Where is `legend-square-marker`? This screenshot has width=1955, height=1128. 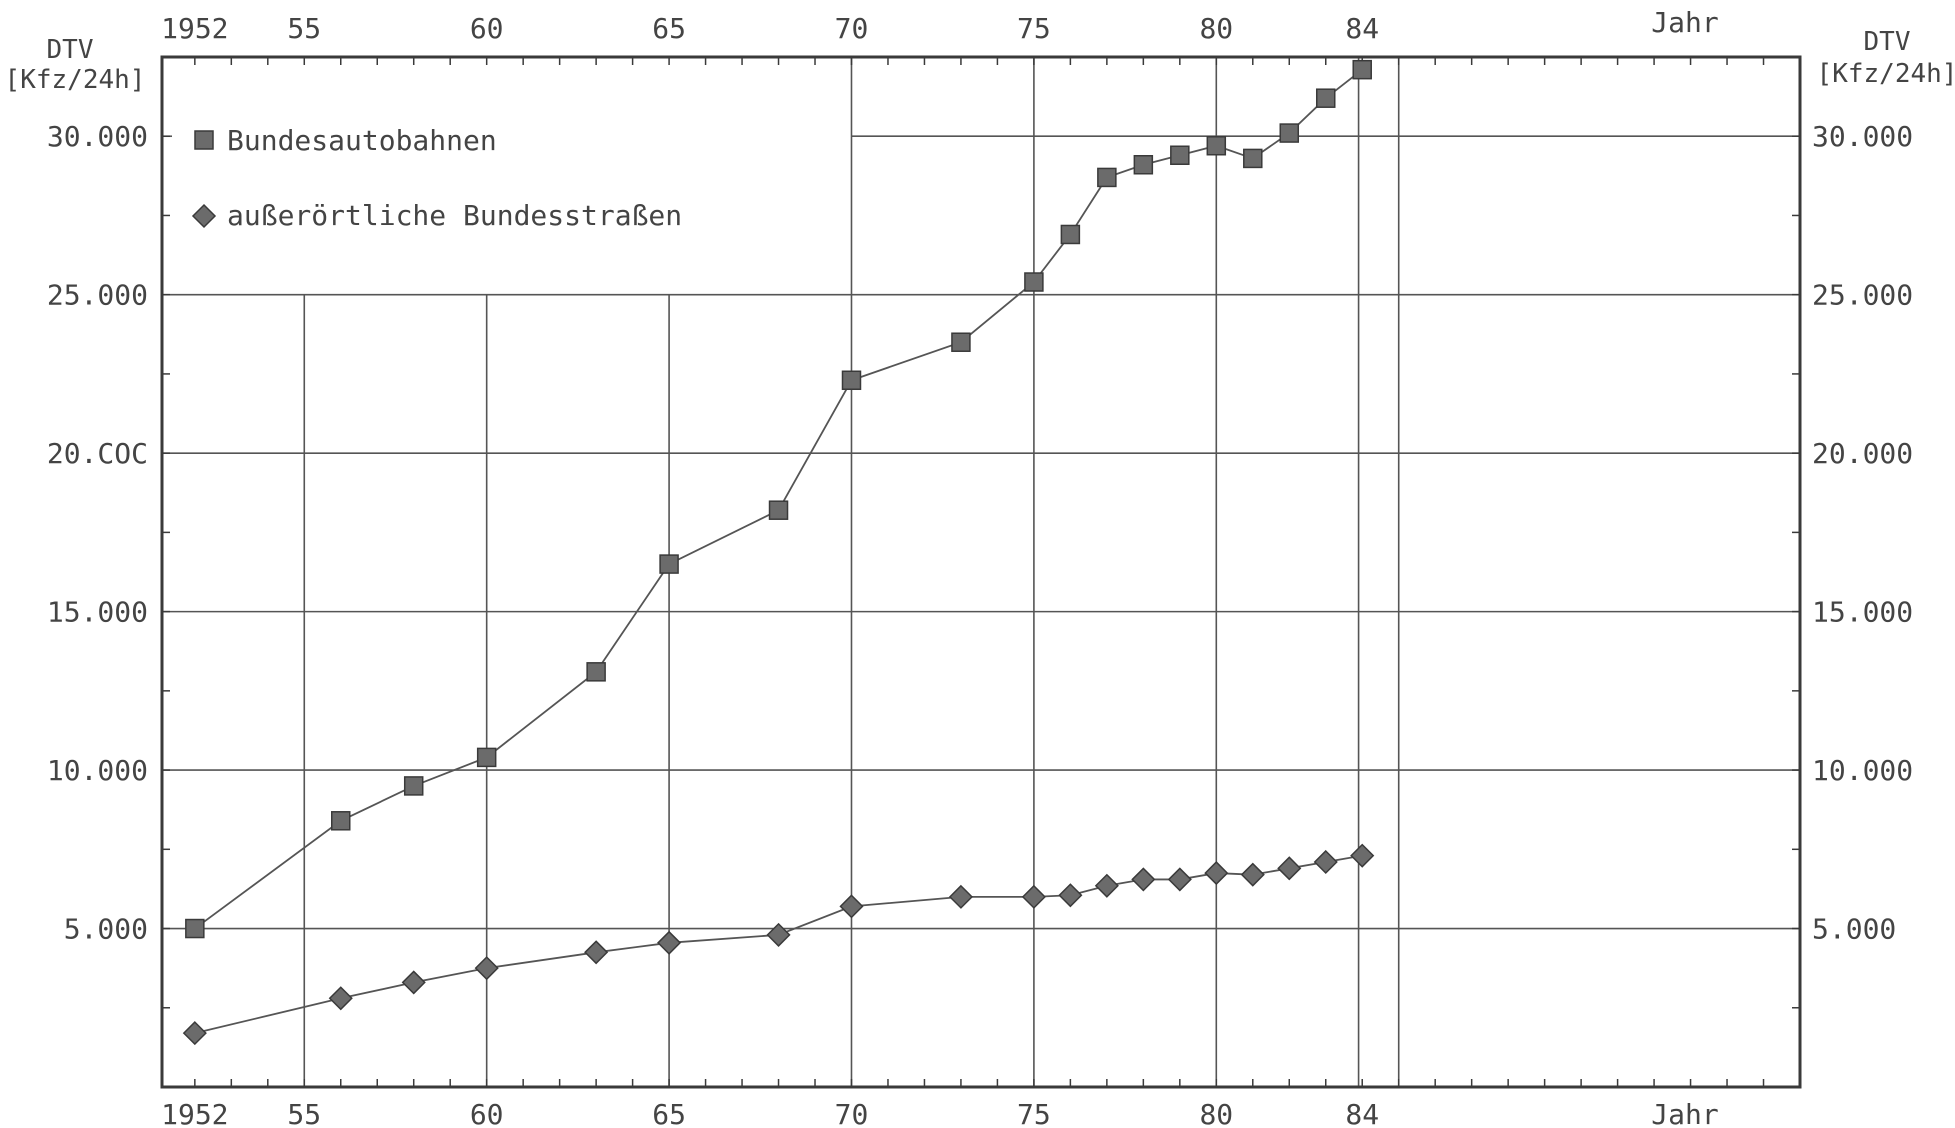 legend-square-marker is located at coordinates (204, 140).